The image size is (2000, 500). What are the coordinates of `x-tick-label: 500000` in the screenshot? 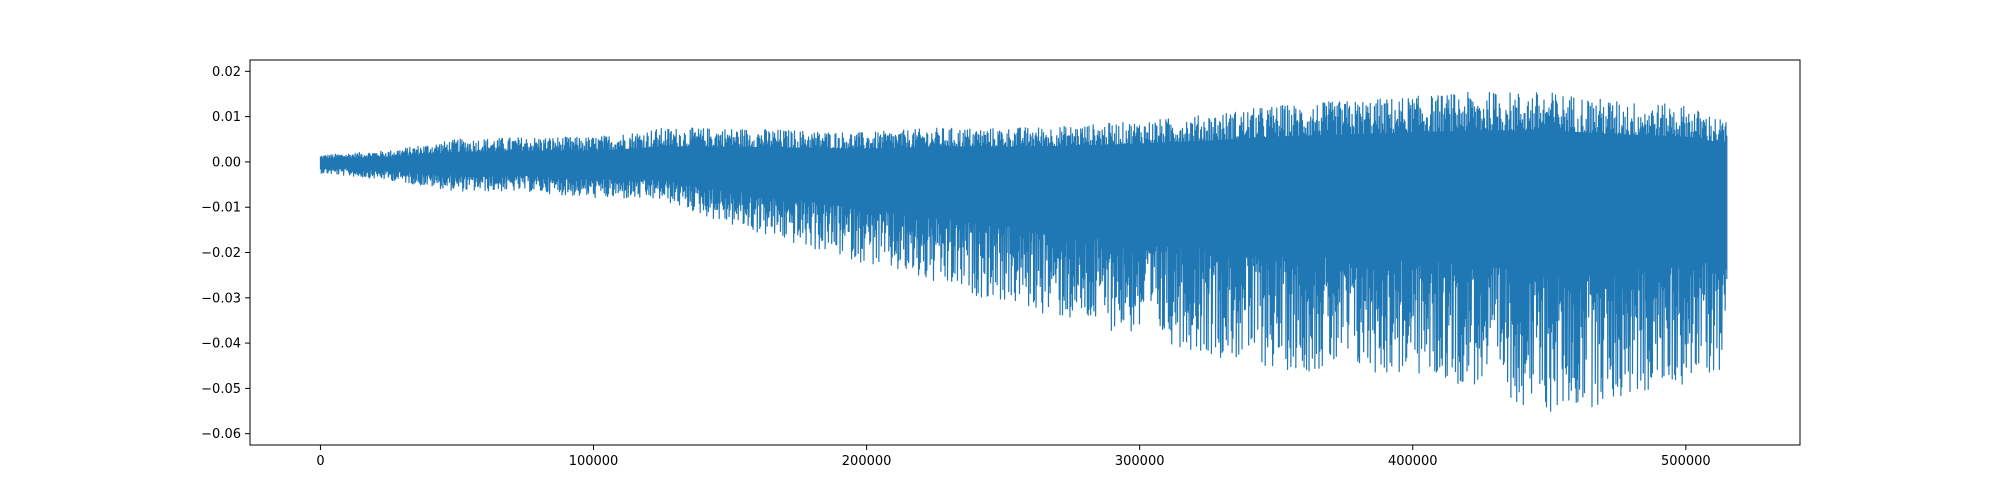 It's located at (1686, 461).